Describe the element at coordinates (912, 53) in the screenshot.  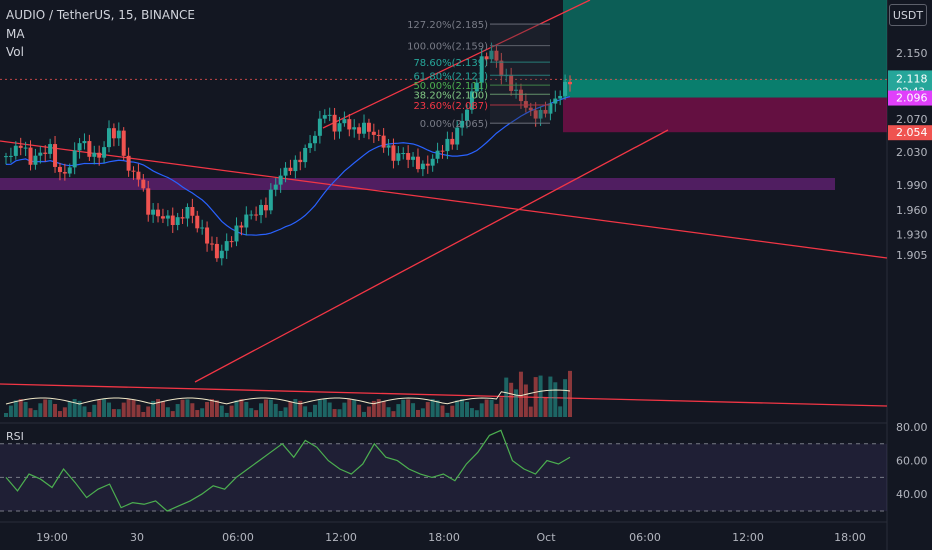
I see `price-tick-label: 2.150` at that location.